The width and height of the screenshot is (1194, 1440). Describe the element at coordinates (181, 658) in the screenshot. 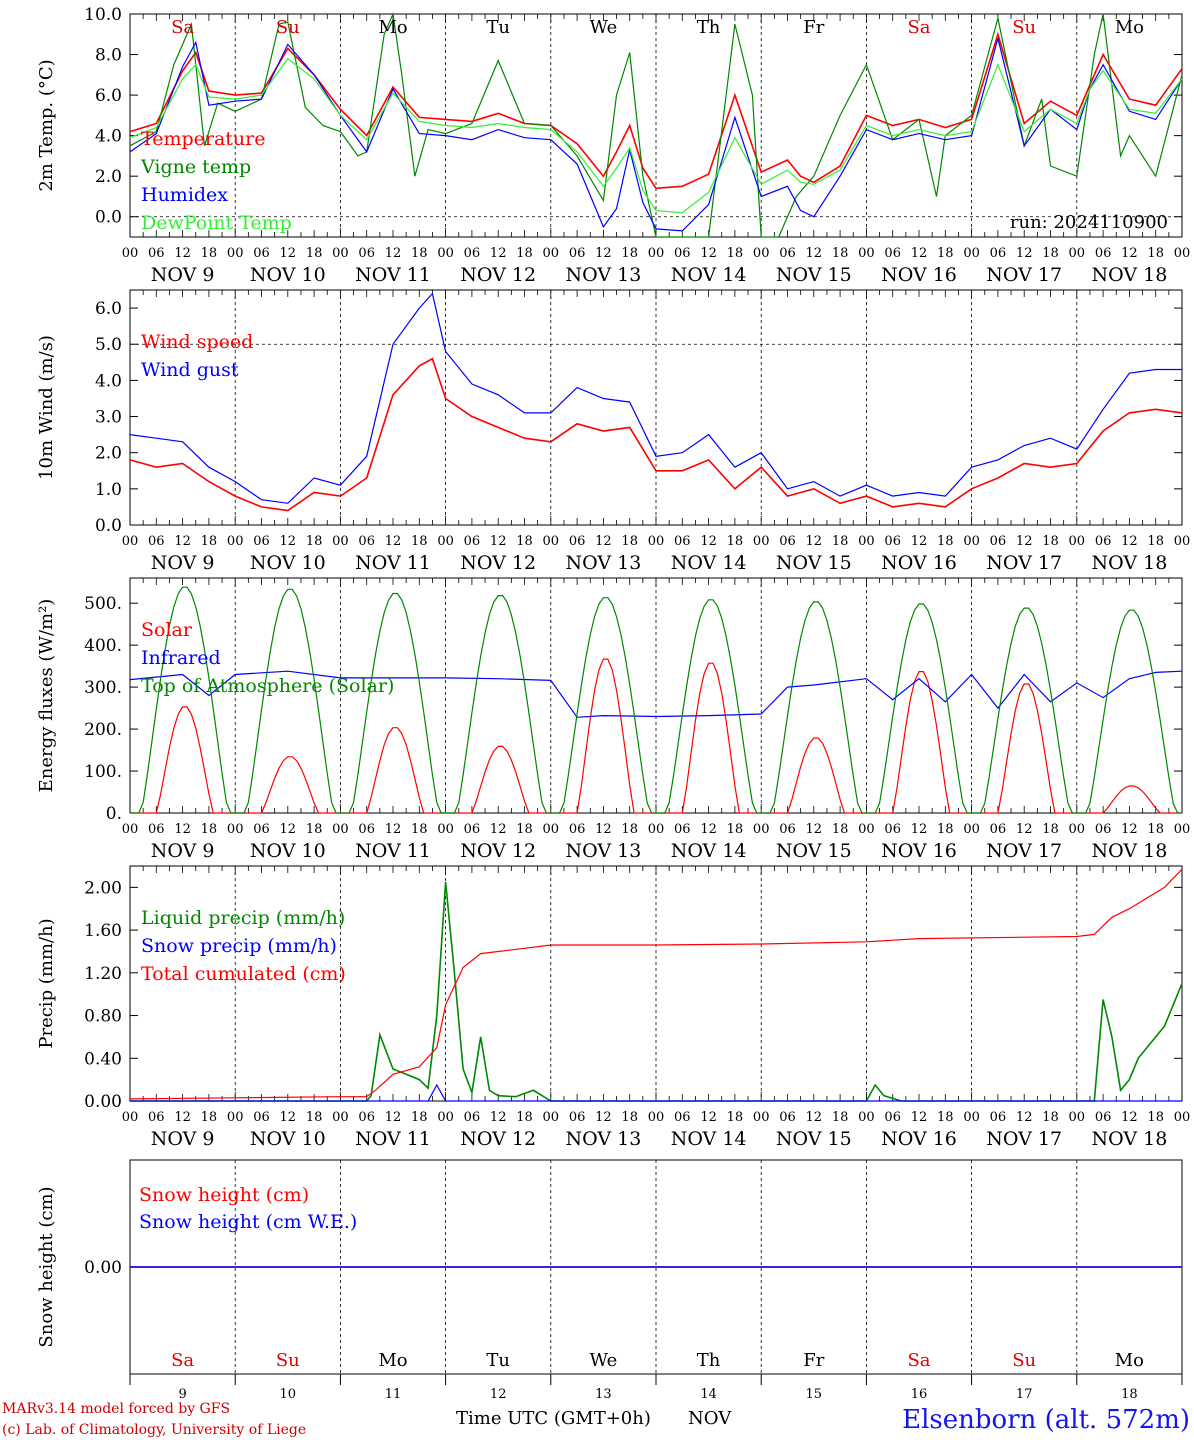

I see `legend-entry: Infrared` at that location.